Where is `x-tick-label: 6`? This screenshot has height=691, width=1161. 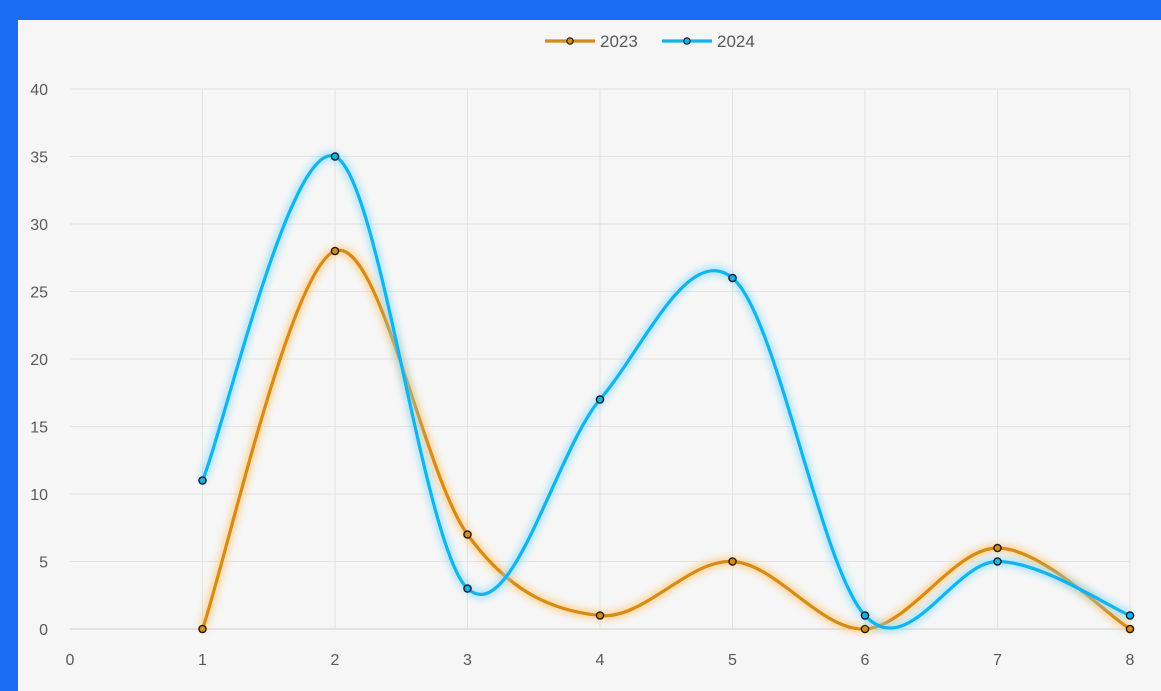
x-tick-label: 6 is located at coordinates (865, 660).